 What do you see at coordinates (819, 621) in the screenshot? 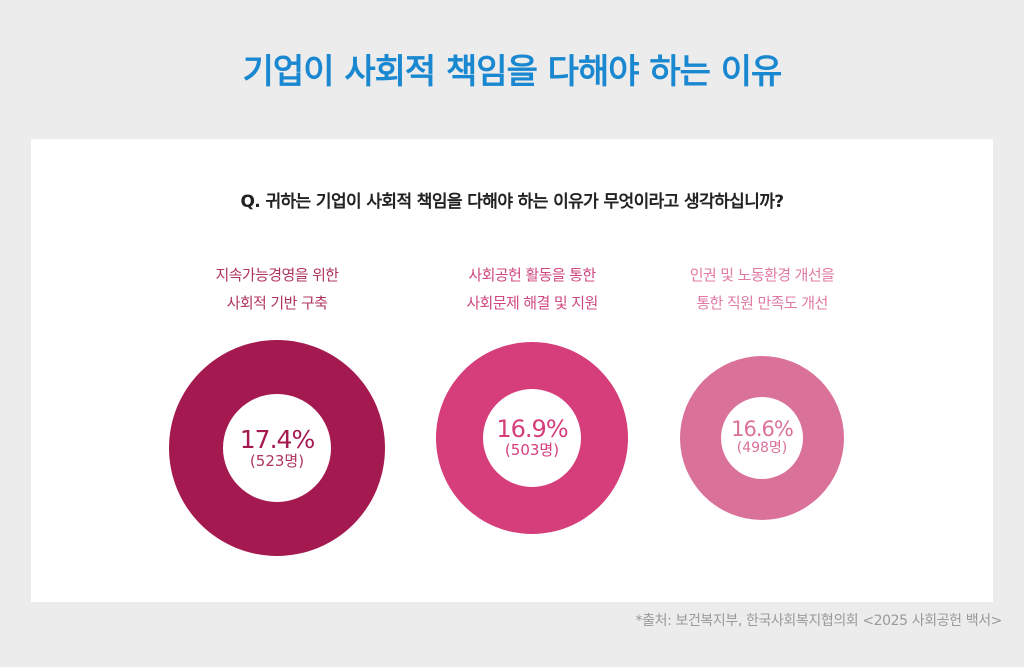
I see `source-note: *출처: 보건복지부, 한국사회복지협의회 <2025 사회공헌 백서>` at bounding box center [819, 621].